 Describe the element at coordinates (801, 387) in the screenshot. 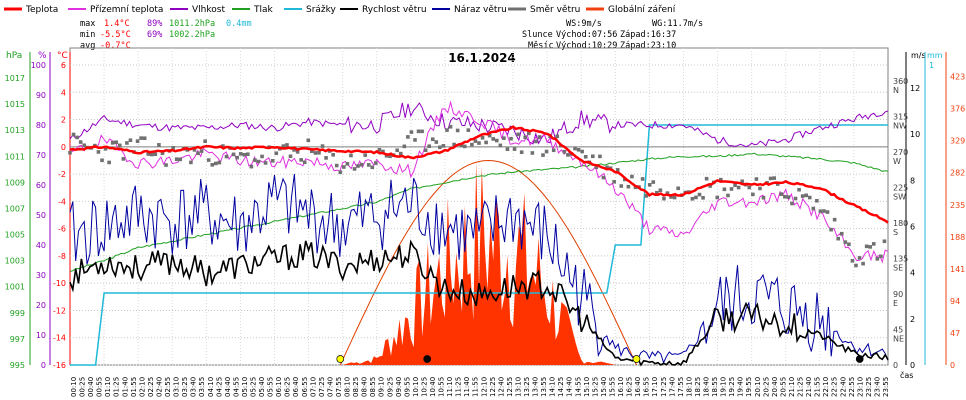

I see `x-tick-label-85: 21:25` at that location.